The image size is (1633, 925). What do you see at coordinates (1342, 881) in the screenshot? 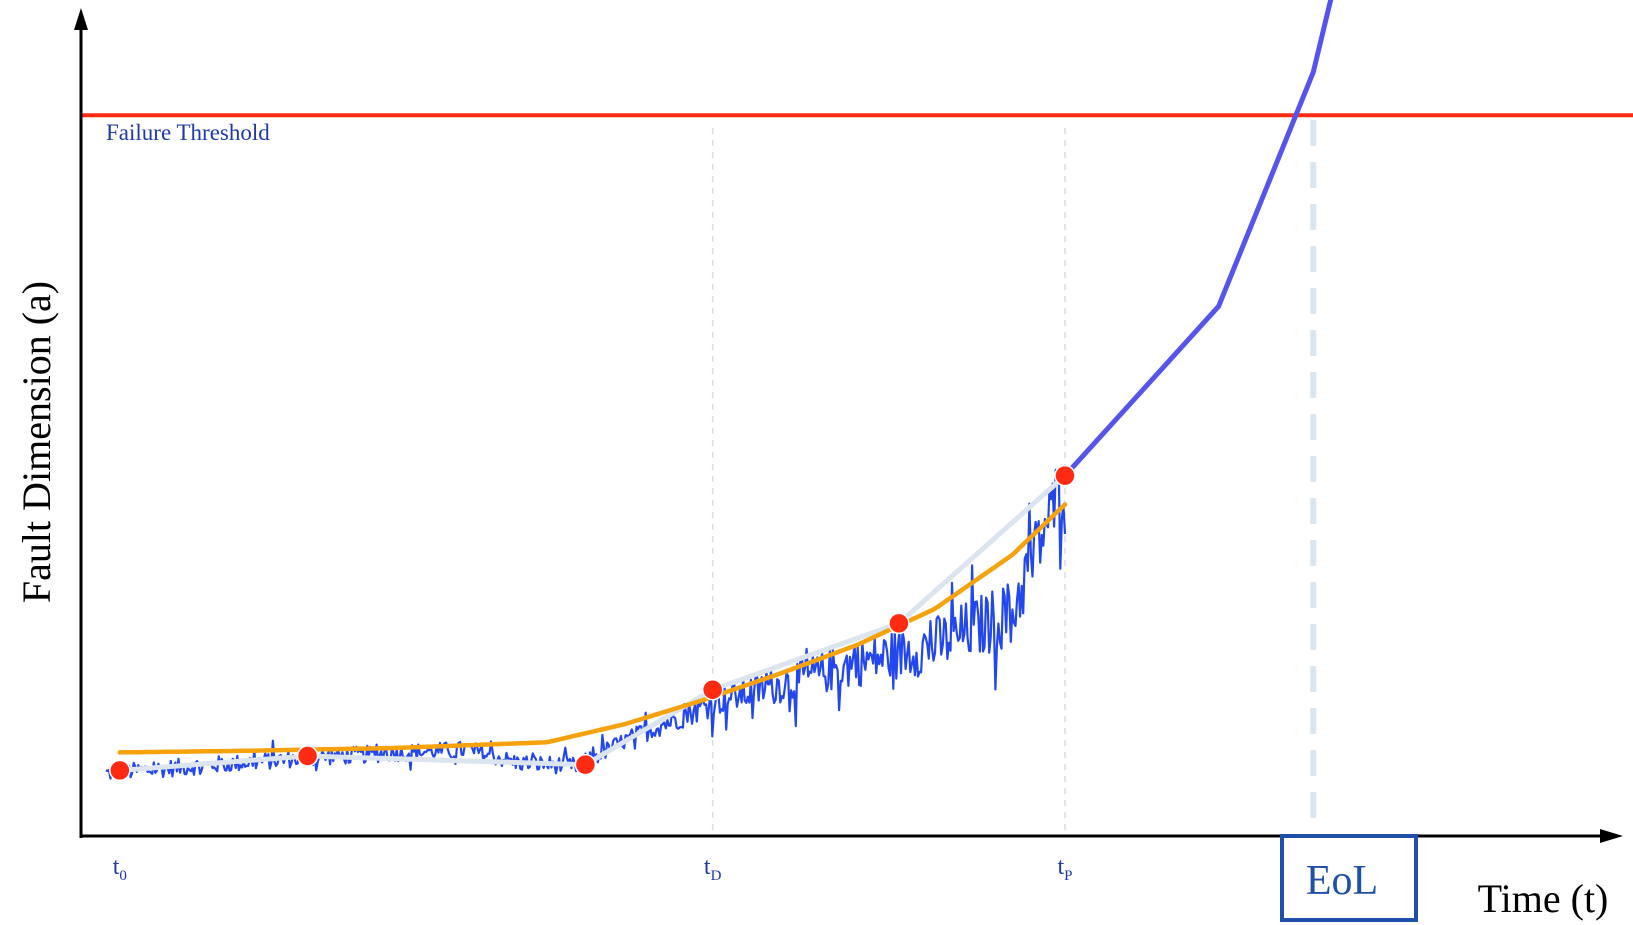
I see `eol-label: EoL` at bounding box center [1342, 881].